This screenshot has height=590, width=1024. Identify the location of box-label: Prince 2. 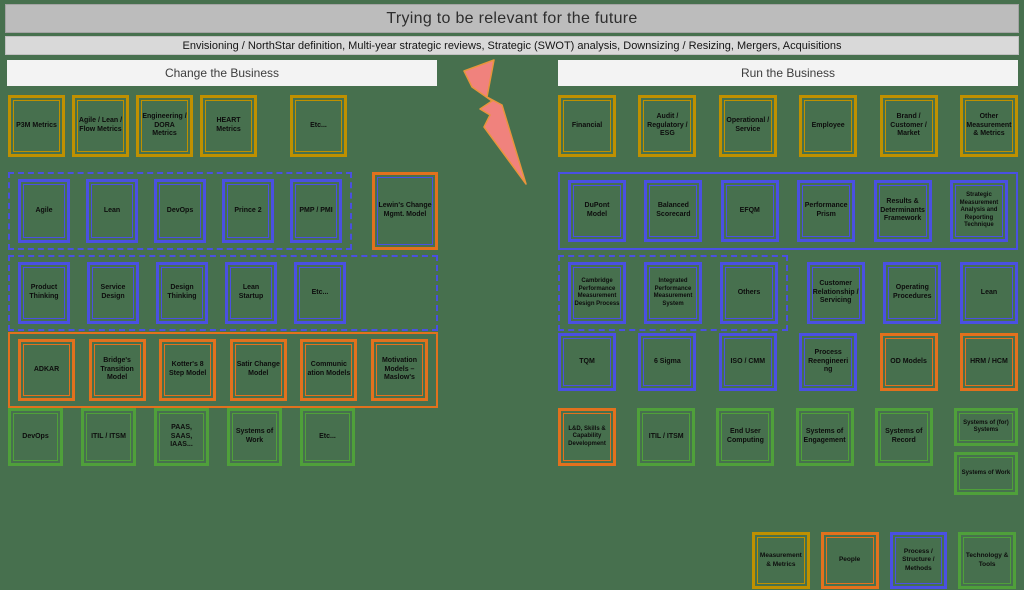
(248, 210).